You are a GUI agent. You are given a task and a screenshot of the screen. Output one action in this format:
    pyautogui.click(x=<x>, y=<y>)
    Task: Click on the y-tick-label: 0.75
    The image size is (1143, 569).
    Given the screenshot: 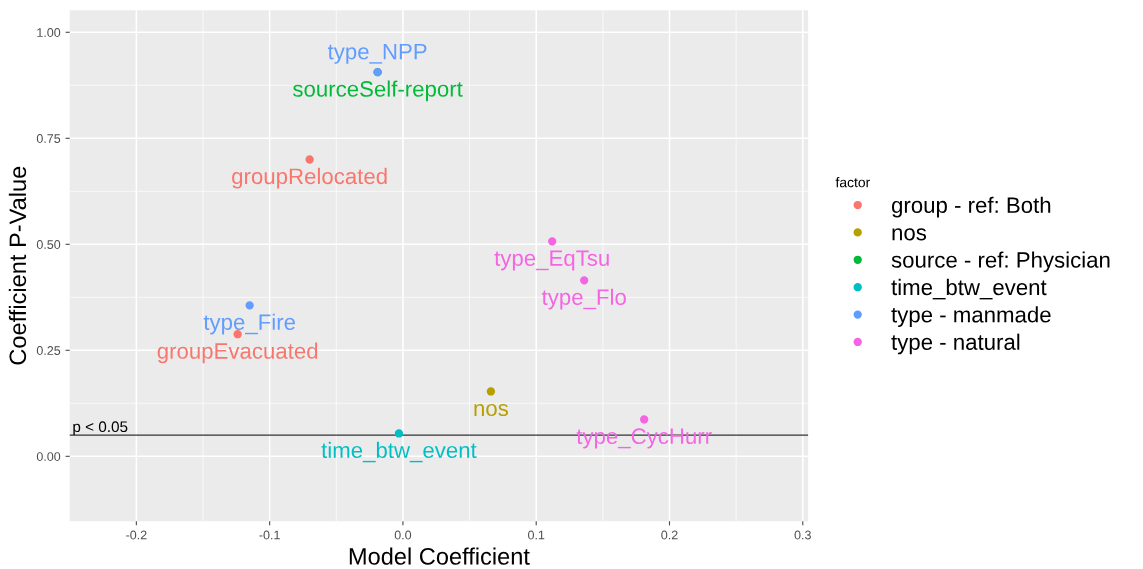 What is the action you would take?
    pyautogui.click(x=48, y=138)
    